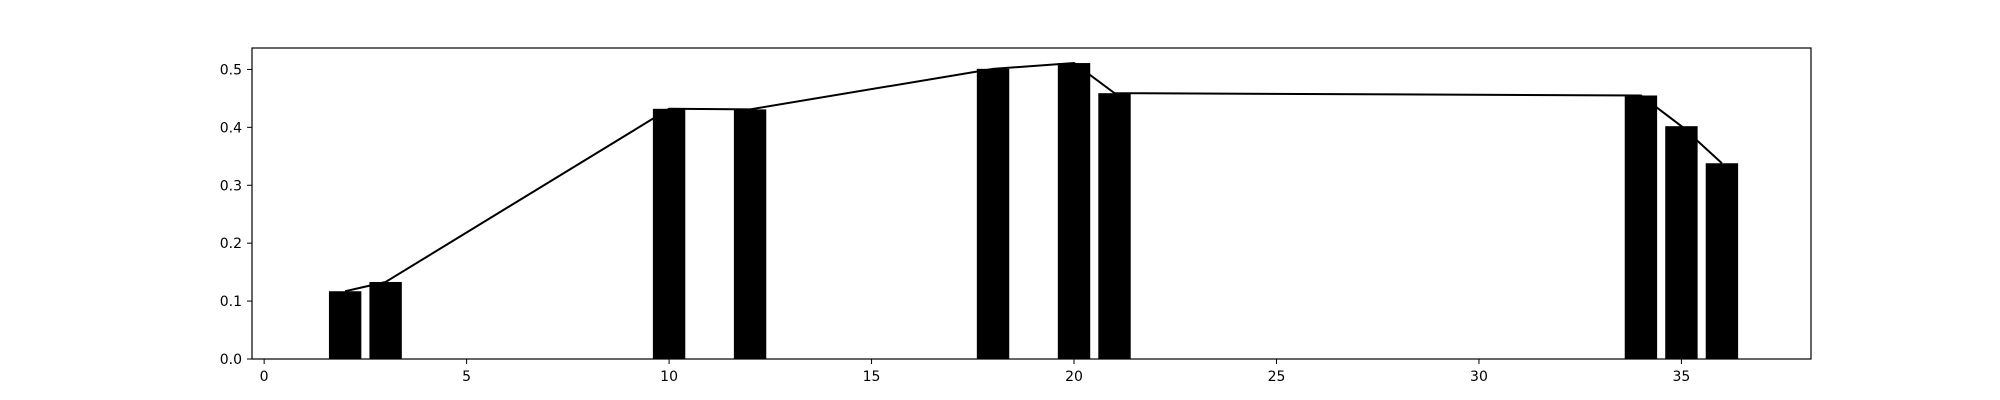 The height and width of the screenshot is (400, 2000). I want to click on y-axis: 0.0 0.1 0.2 0.3 0.4 0.5, so click(236, 215).